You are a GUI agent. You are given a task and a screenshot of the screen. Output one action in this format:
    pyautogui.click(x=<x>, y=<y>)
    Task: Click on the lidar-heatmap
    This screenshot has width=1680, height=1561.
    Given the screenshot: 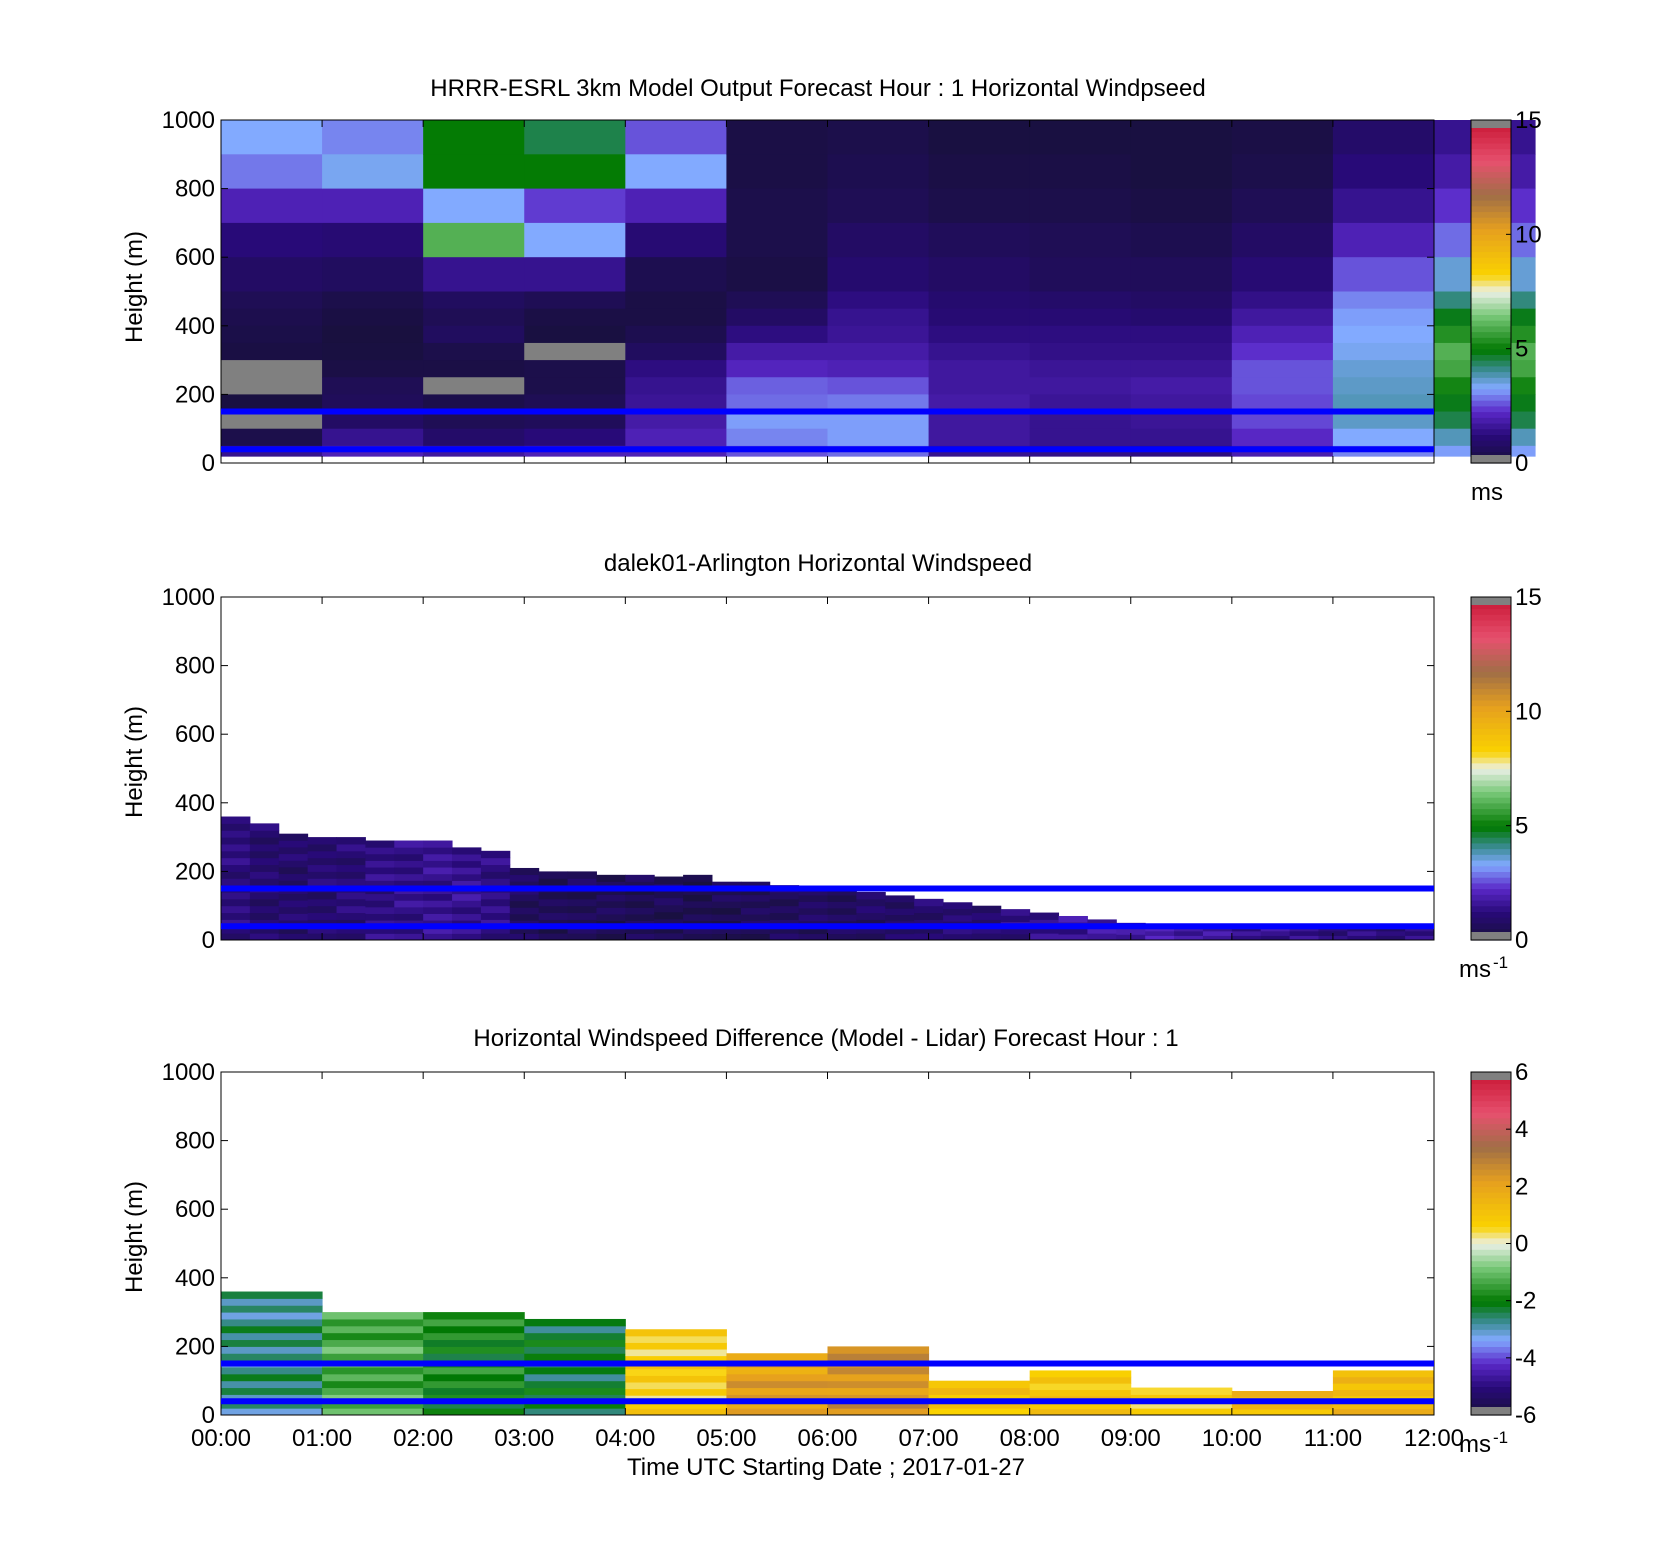 What is the action you would take?
    pyautogui.click(x=828, y=878)
    